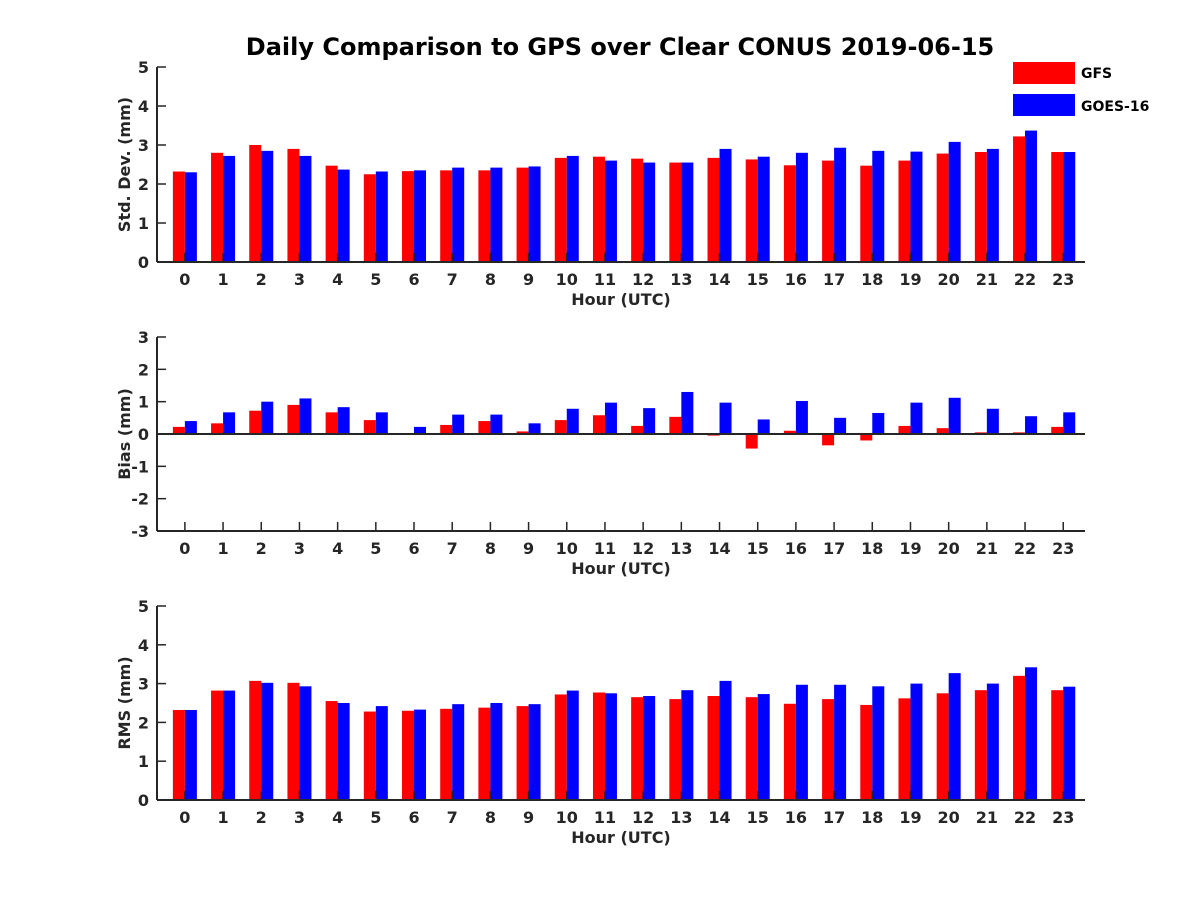 The width and height of the screenshot is (1200, 900). What do you see at coordinates (375, 279) in the screenshot?
I see `x-tick-label: 5` at bounding box center [375, 279].